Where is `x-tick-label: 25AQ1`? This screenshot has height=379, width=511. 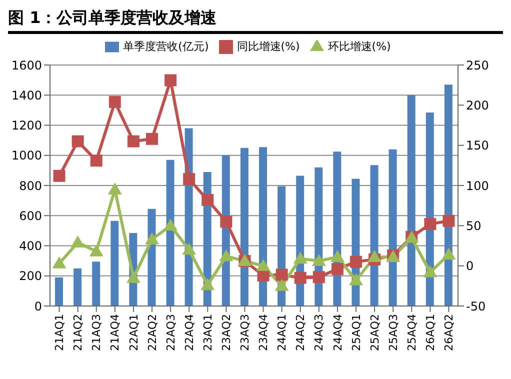 x-tick-label: 25AQ1 is located at coordinates (356, 332).